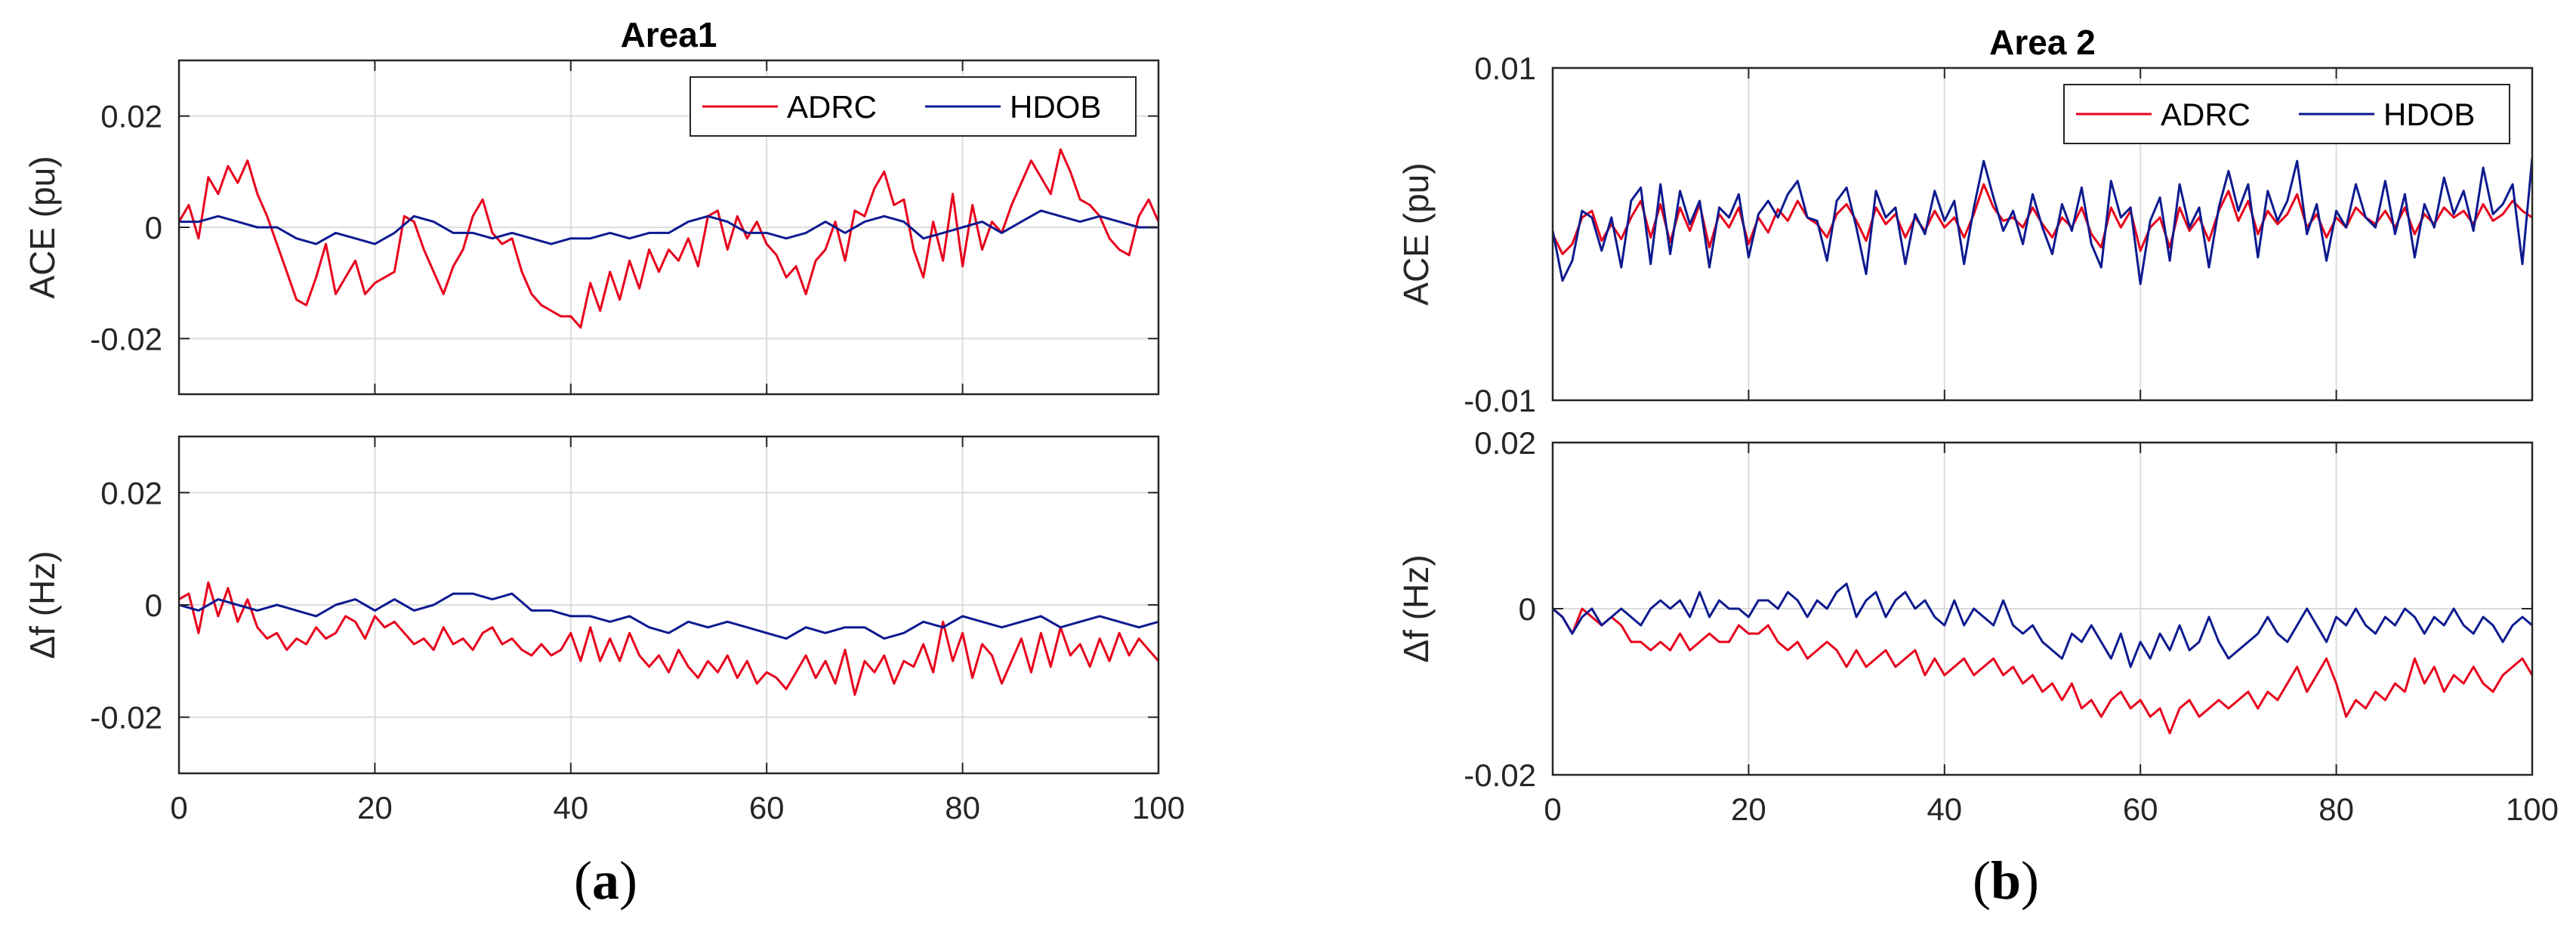 The width and height of the screenshot is (2576, 944). I want to click on axes-box, so click(2042, 234).